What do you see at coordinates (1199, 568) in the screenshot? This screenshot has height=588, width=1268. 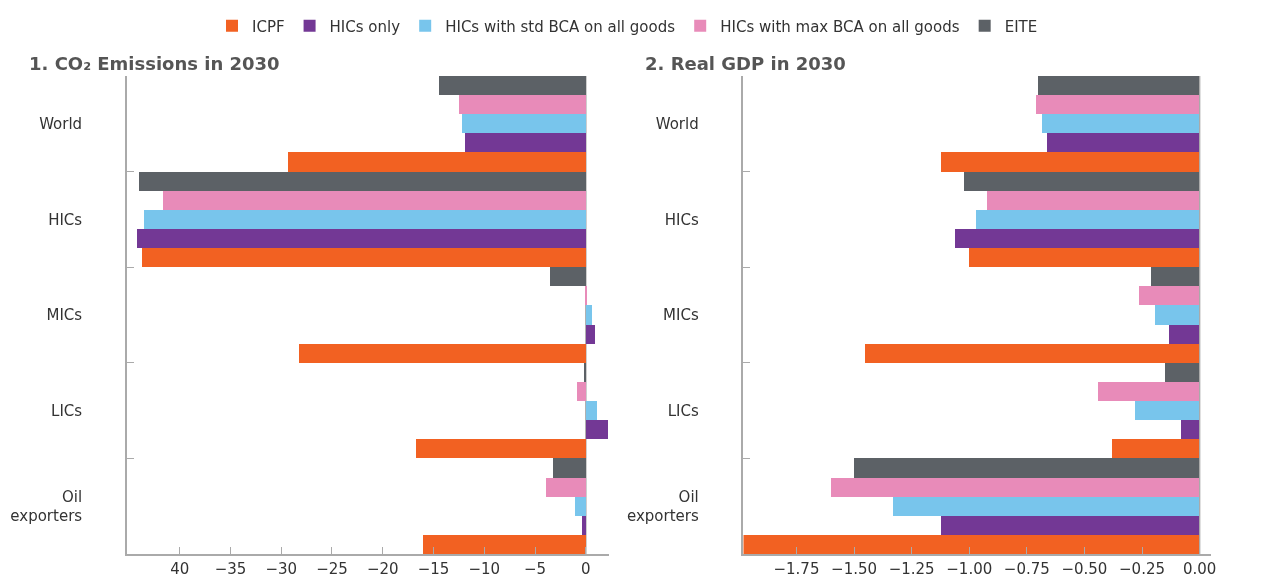 I see `x-tick-label: 0.00` at bounding box center [1199, 568].